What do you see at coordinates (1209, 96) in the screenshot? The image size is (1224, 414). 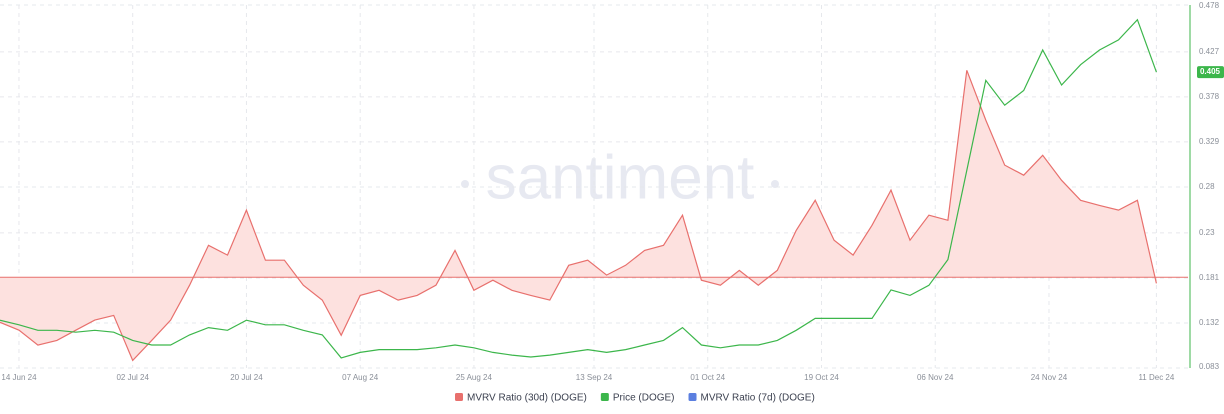 I see `y2-tick-label: 0.378` at bounding box center [1209, 96].